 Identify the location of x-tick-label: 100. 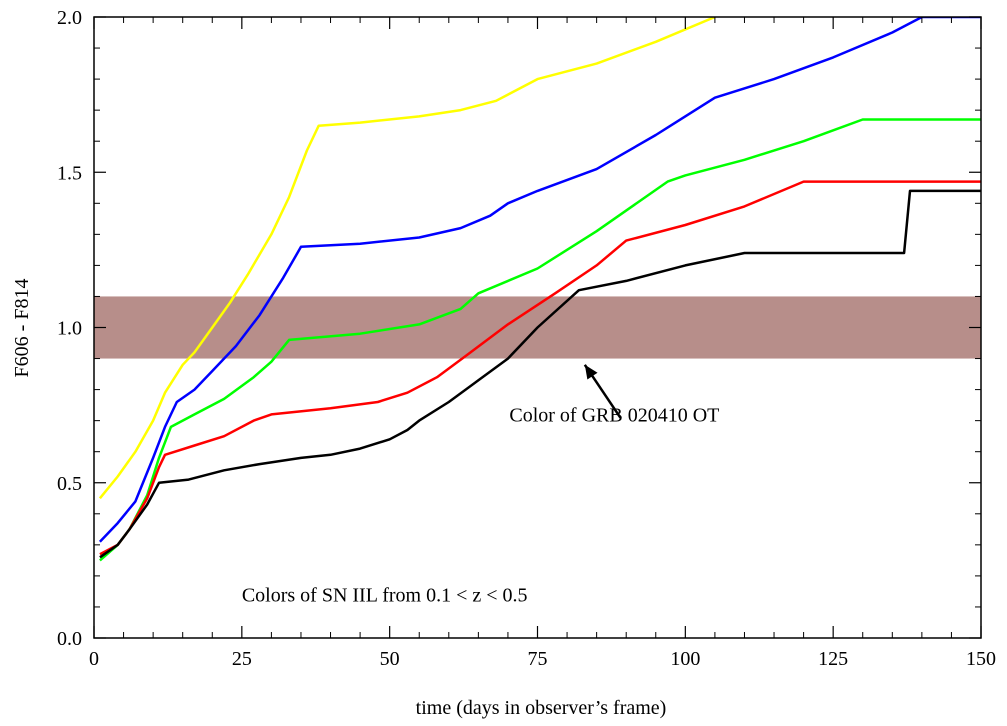
(685, 659).